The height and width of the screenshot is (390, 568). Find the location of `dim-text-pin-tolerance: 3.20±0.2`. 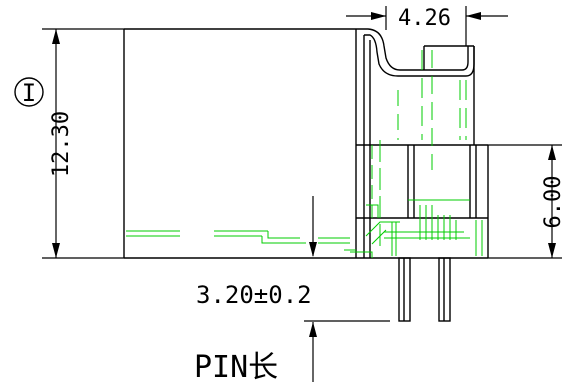

dim-text-pin-tolerance: 3.20±0.2 is located at coordinates (254, 295).